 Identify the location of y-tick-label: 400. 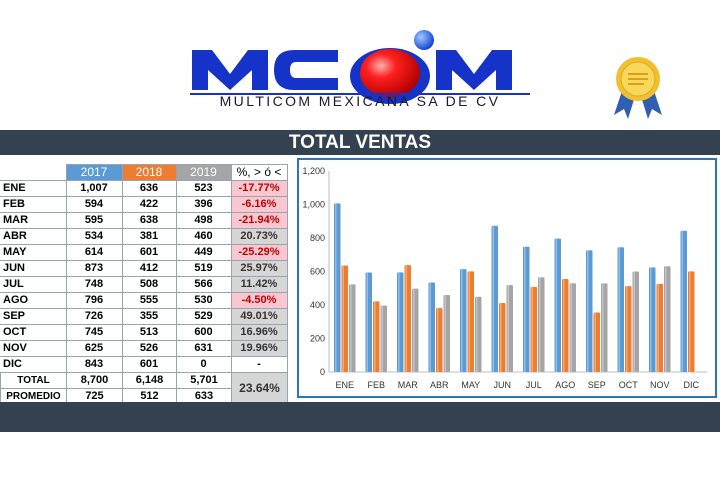
(317, 305).